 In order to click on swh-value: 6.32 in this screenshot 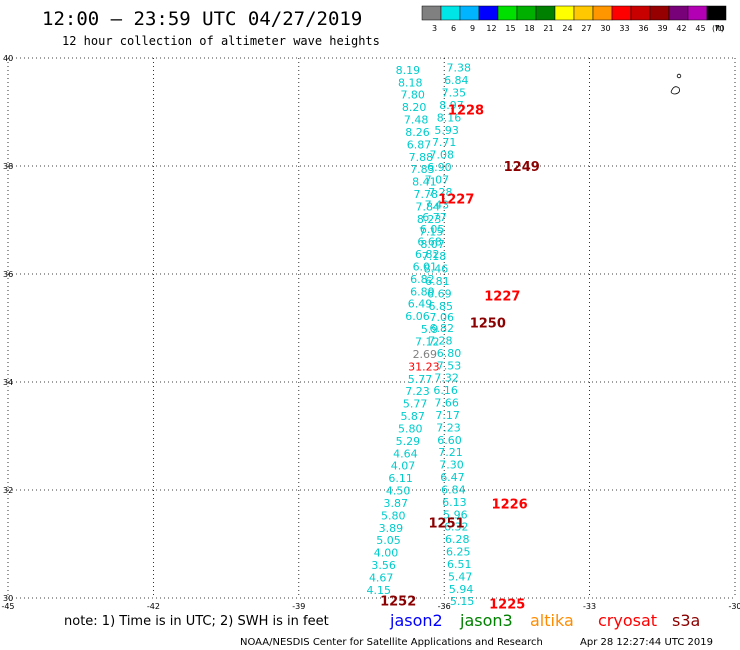, I will do `click(456, 527)`.